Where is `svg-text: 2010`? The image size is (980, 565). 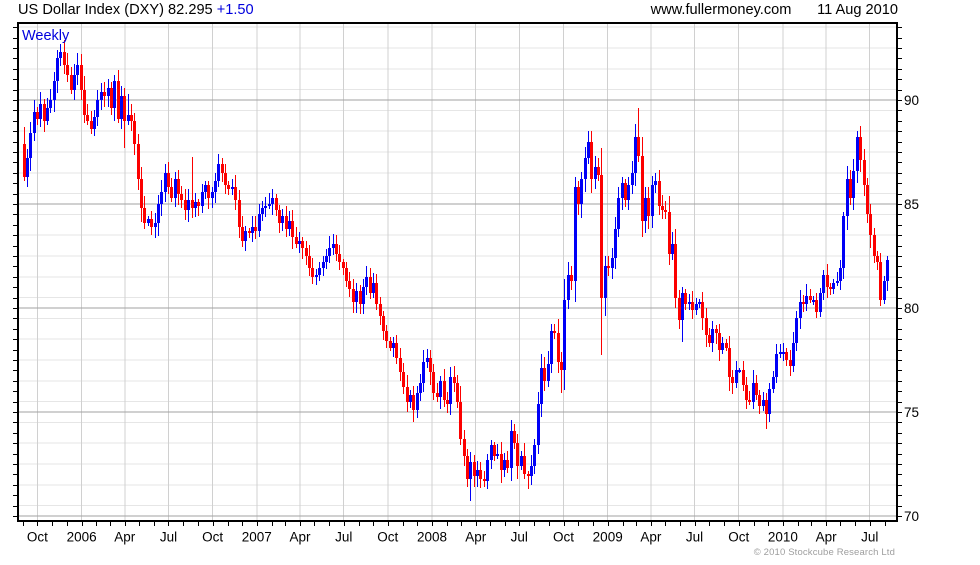
svg-text: 2010 is located at coordinates (783, 537).